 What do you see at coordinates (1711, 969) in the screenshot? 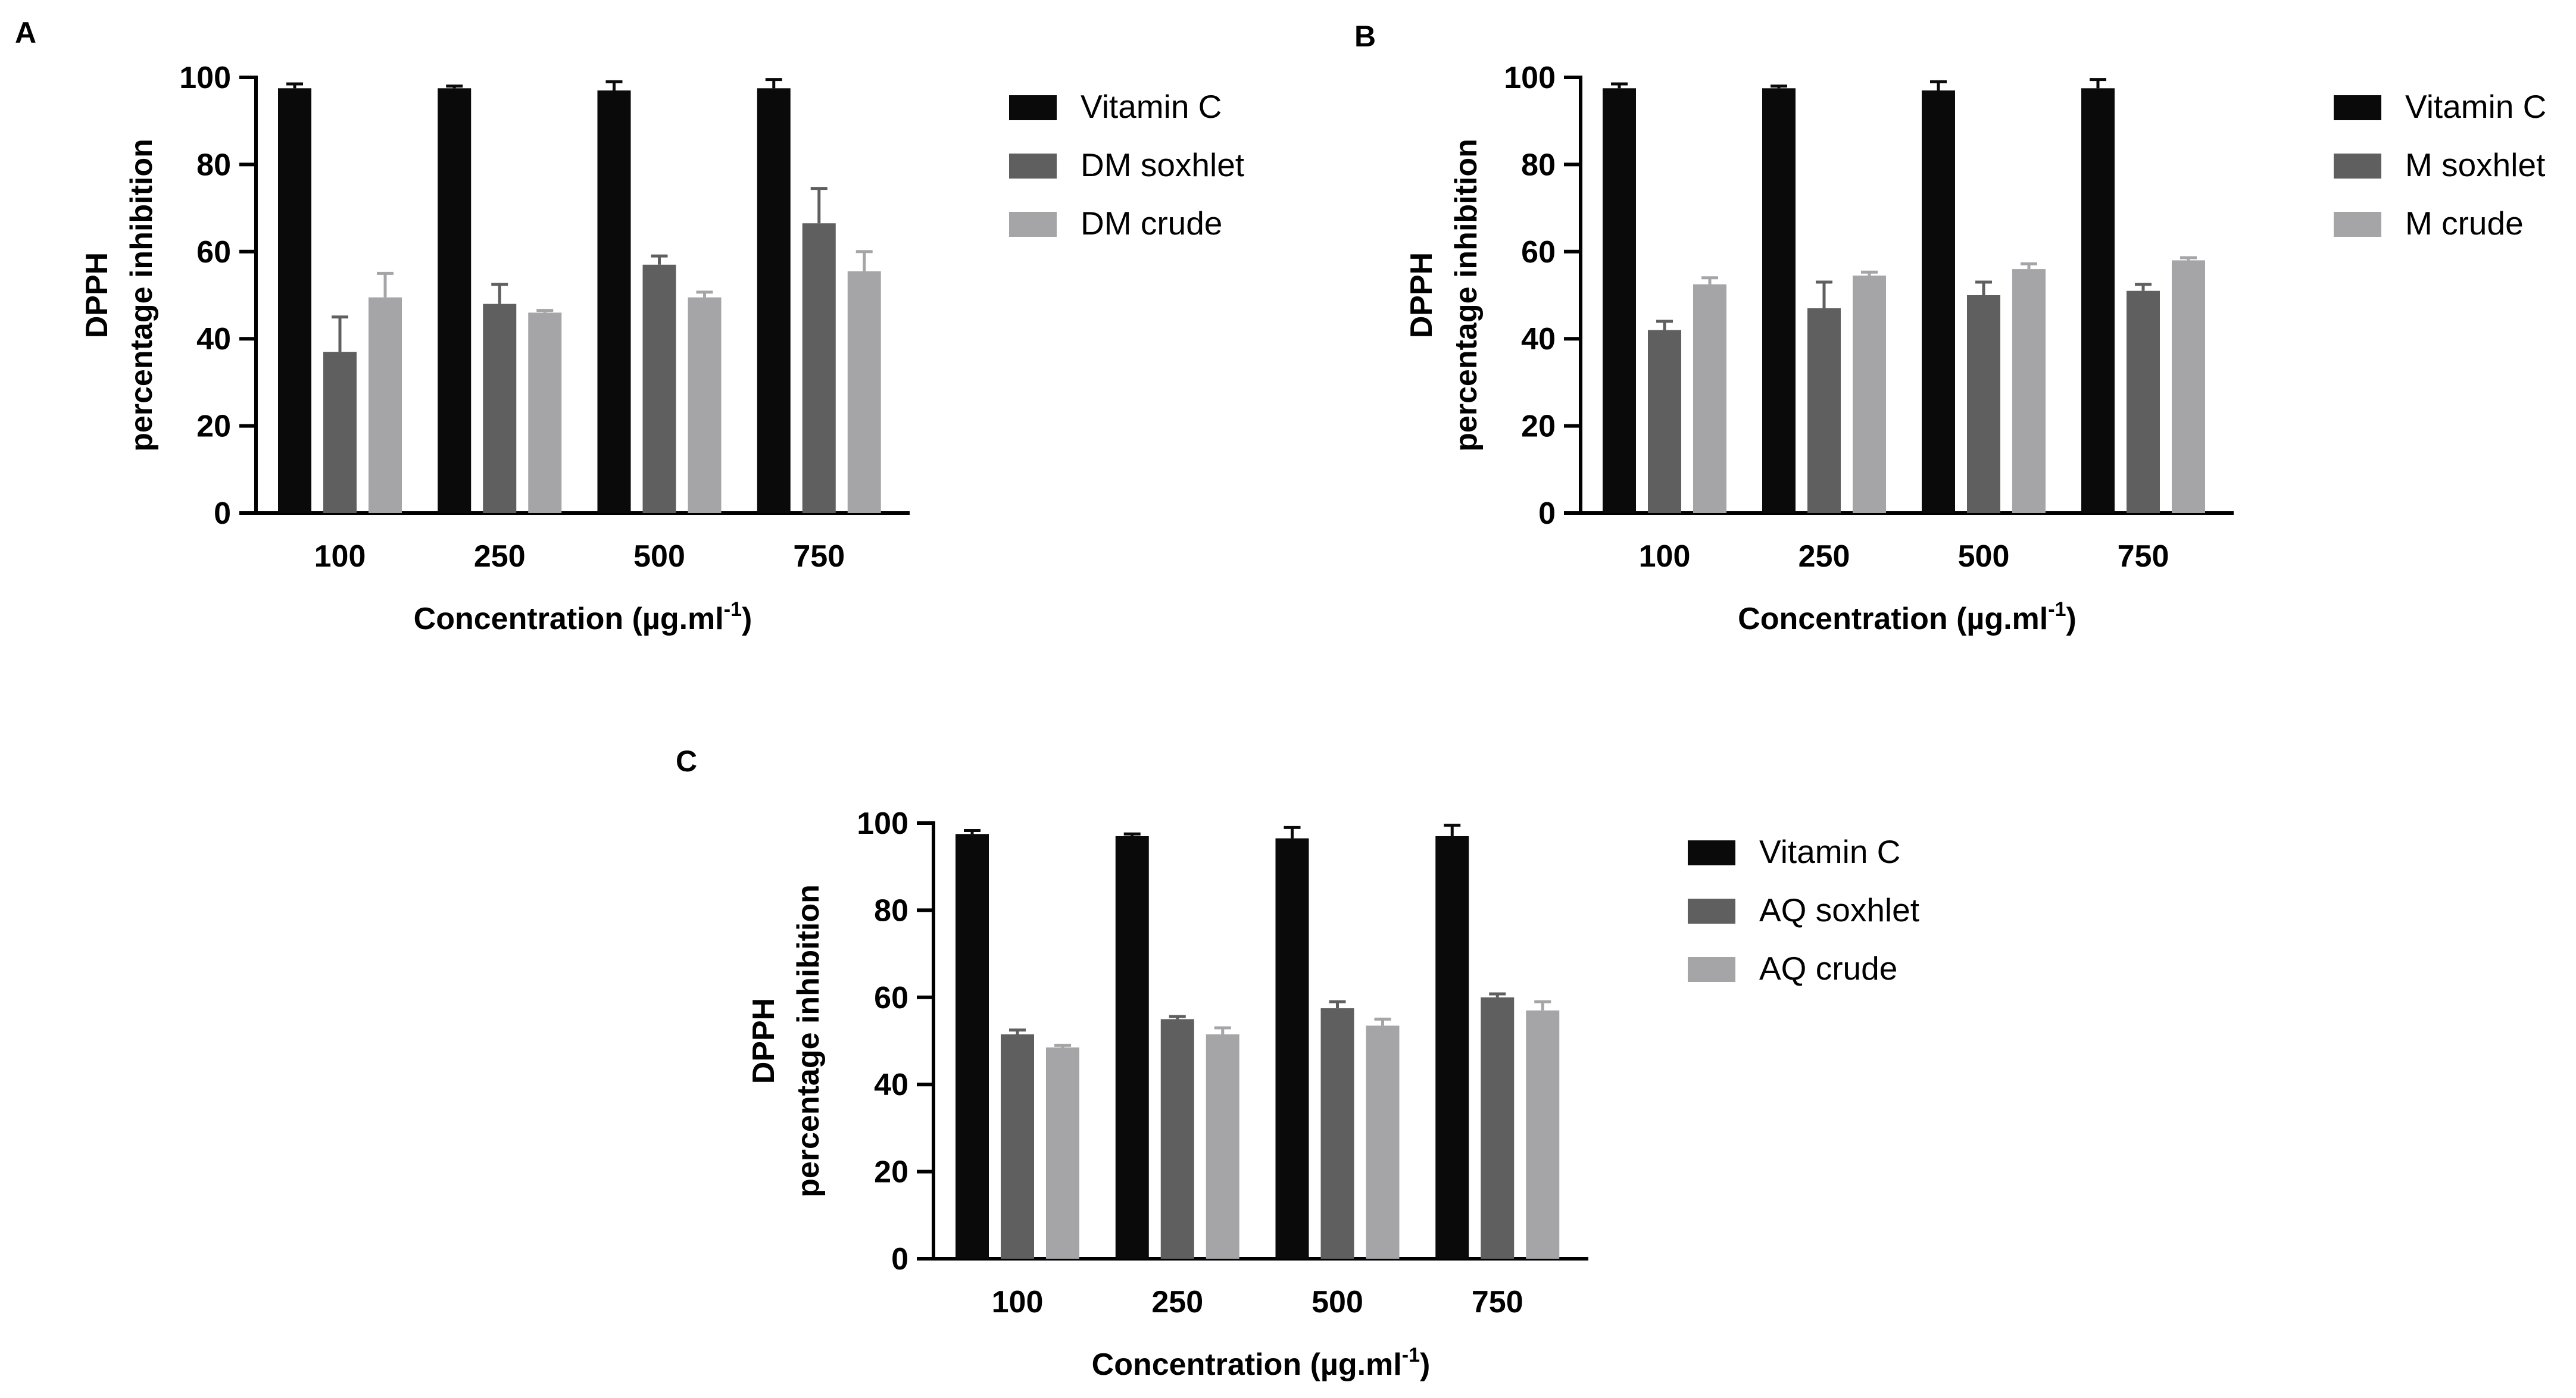
I see `panel-c-legend-swatch-aq-crude` at bounding box center [1711, 969].